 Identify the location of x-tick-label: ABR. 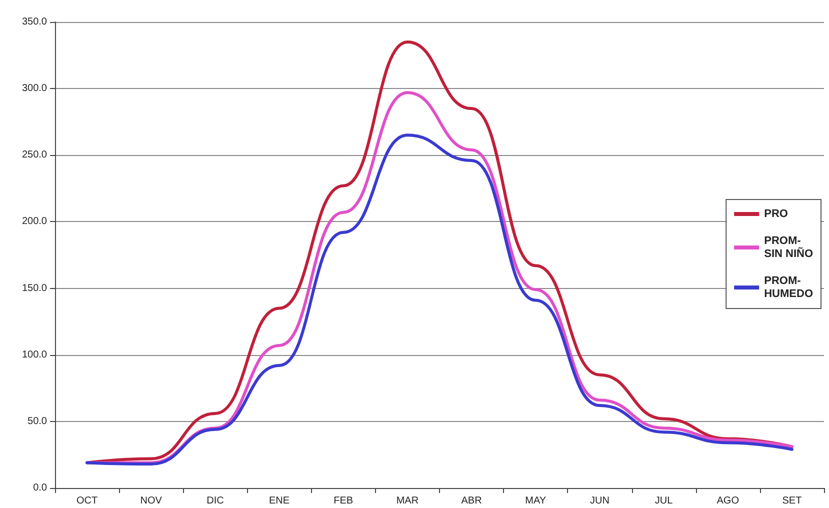
(471, 501).